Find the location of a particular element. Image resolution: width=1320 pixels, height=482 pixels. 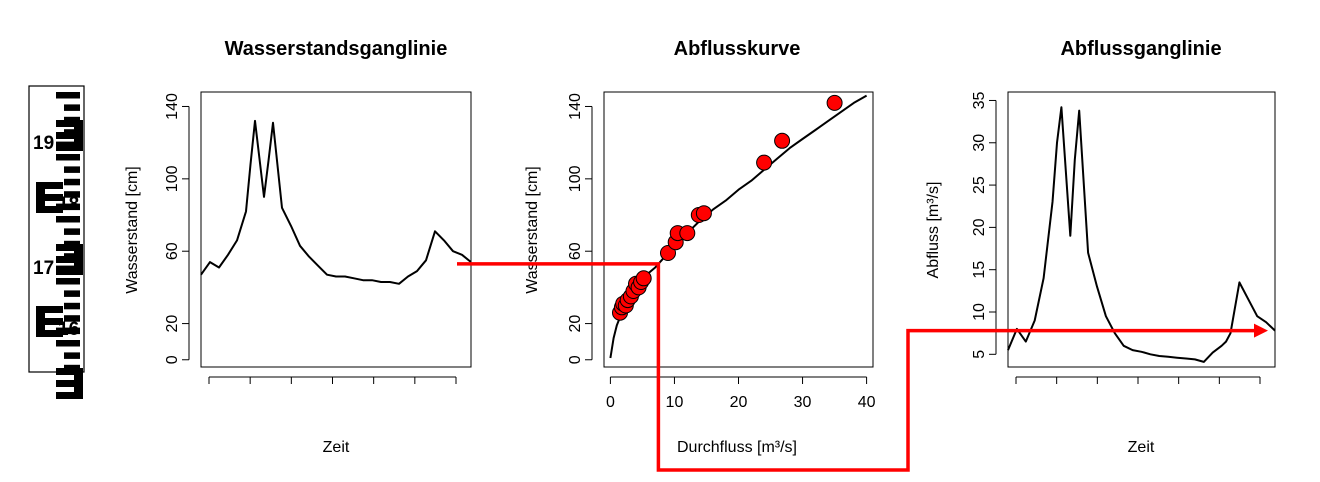

chart-title: Abflussganglinie is located at coordinates (1140, 49).